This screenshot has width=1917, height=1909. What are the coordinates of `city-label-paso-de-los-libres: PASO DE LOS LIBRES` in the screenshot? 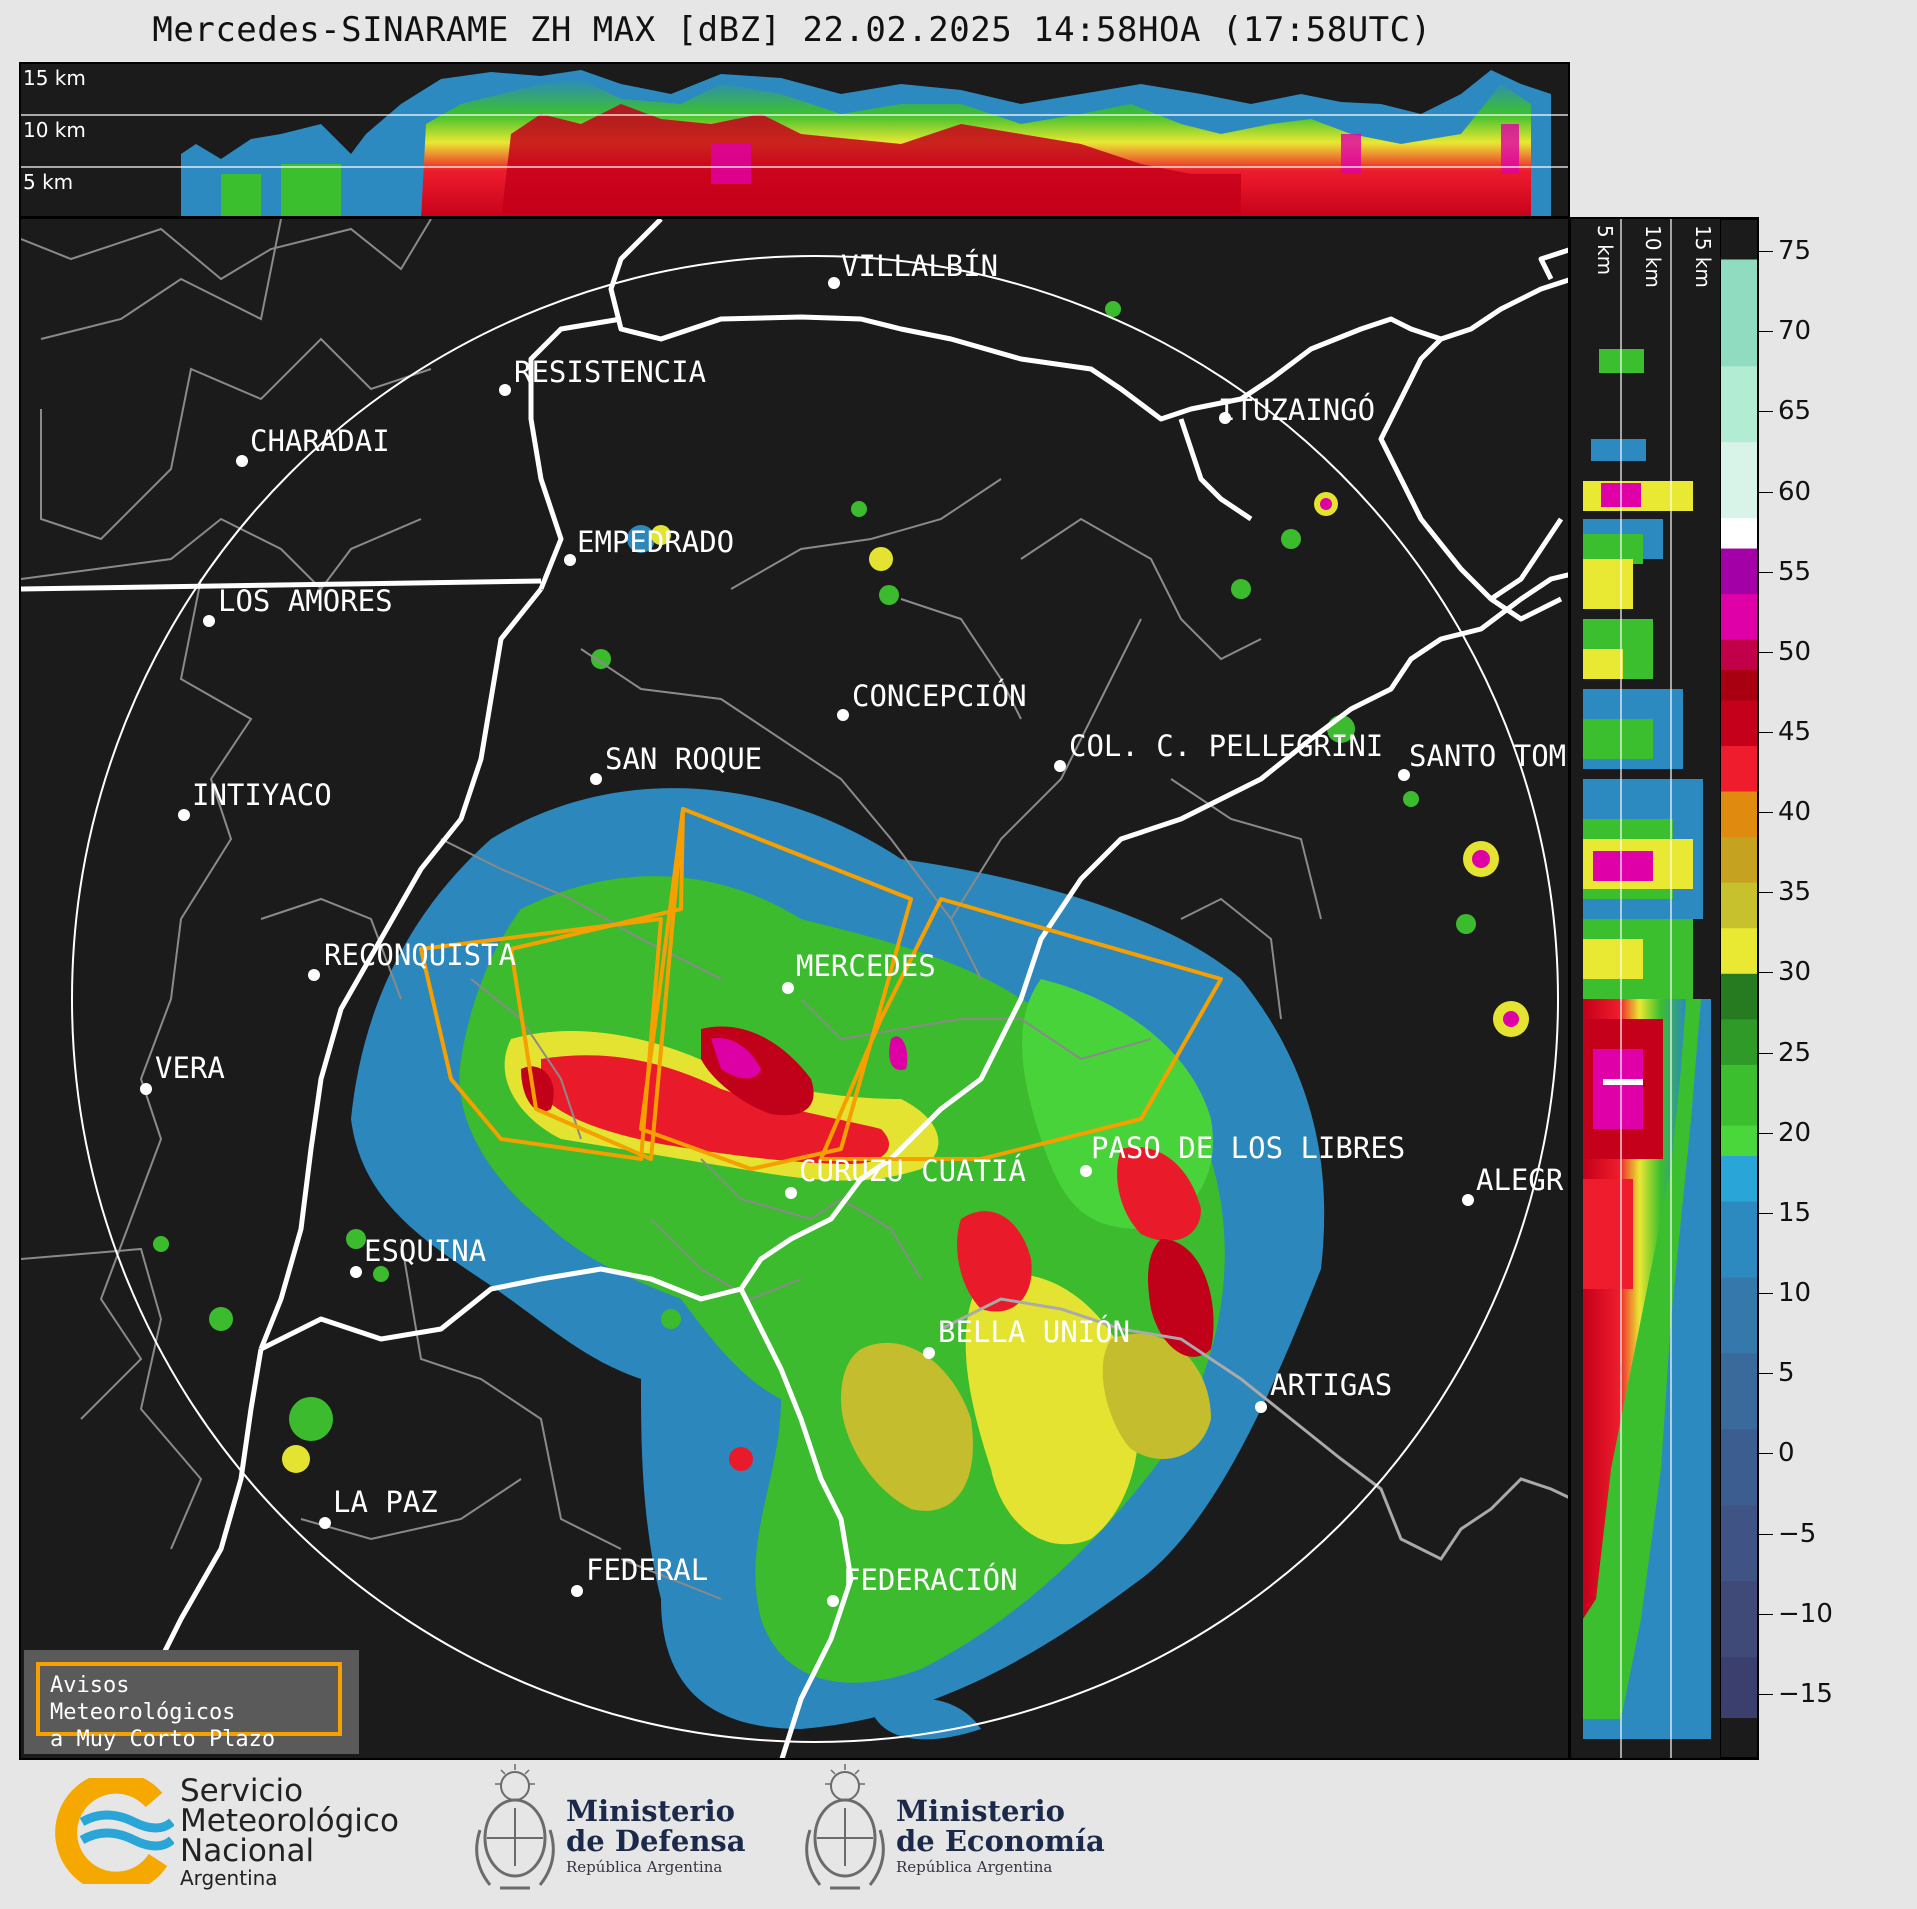 It's located at (1248, 1148).